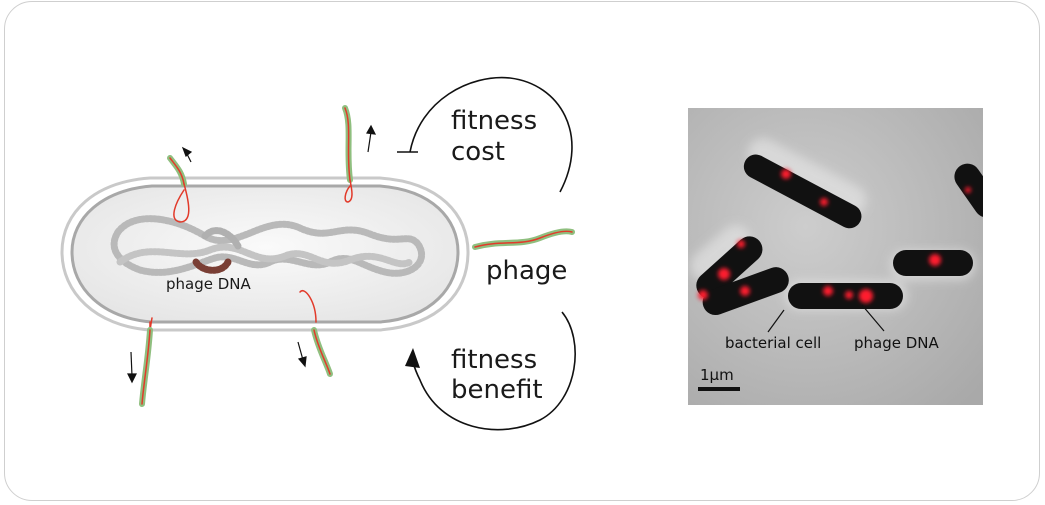 This screenshot has width=1045, height=505. Describe the element at coordinates (526, 271) in the screenshot. I see `phage-label: phage` at that location.